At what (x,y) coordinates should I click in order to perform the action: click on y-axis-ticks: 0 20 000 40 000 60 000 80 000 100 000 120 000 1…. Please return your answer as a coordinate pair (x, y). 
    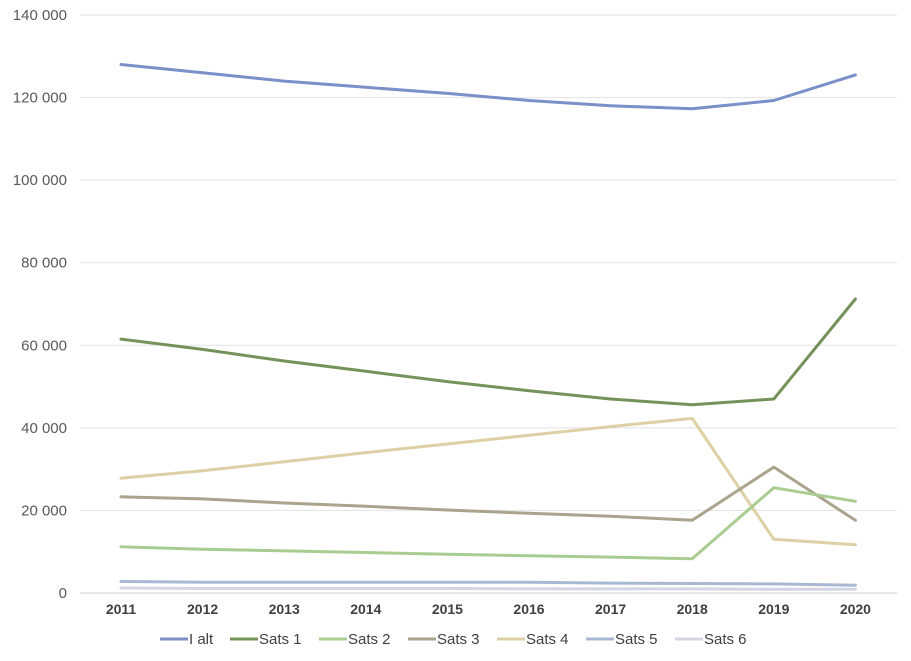
    Looking at the image, I should click on (40, 304).